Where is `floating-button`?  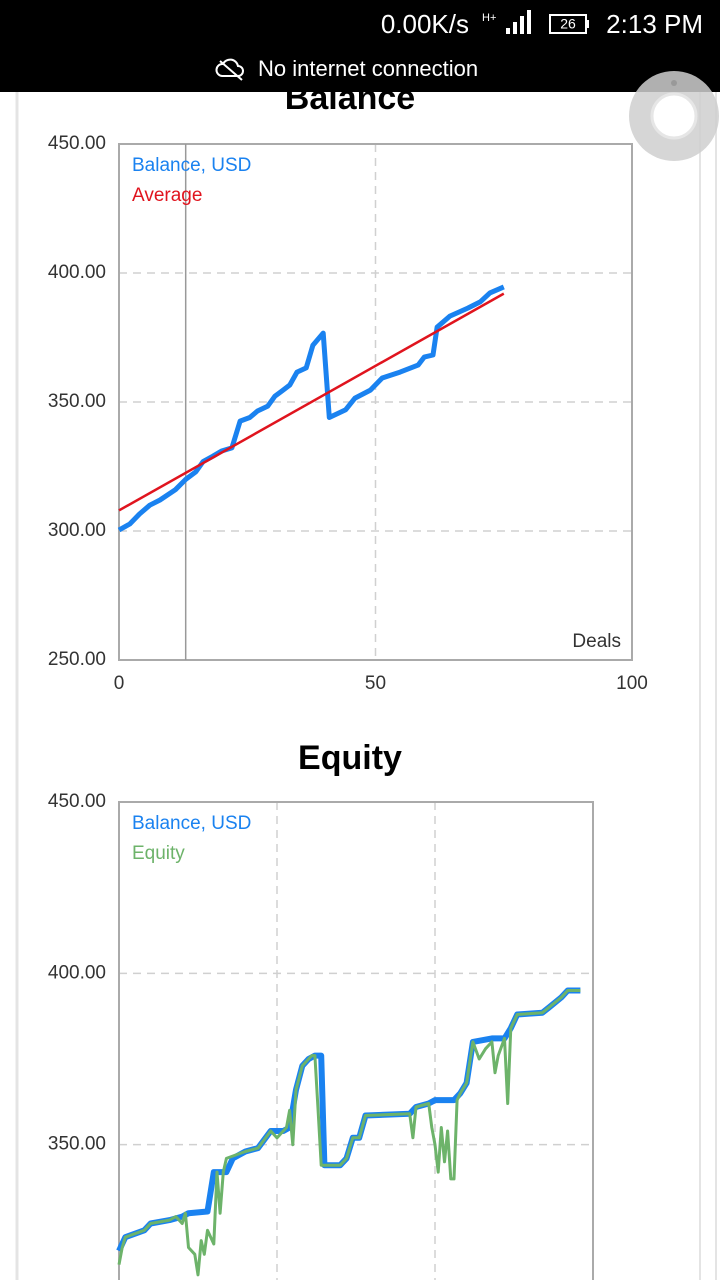 floating-button is located at coordinates (674, 116).